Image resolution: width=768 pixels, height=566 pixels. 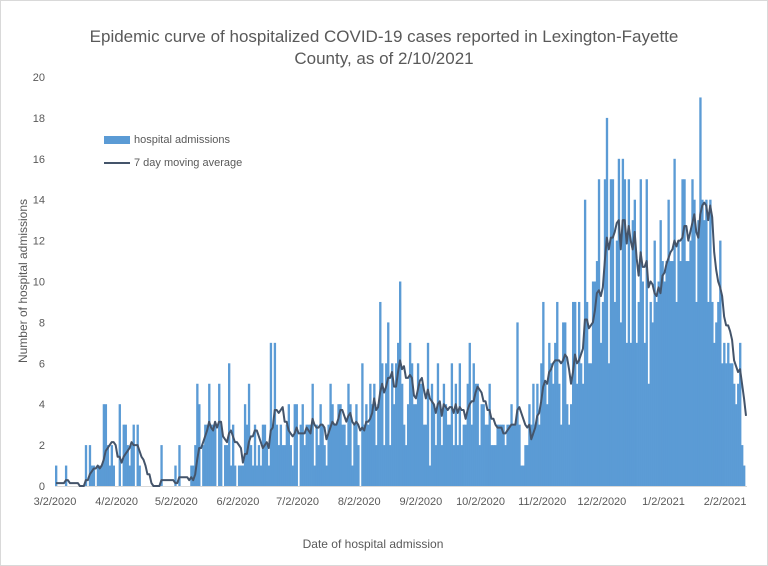 I want to click on legend-swatch-bar, so click(x=117, y=140).